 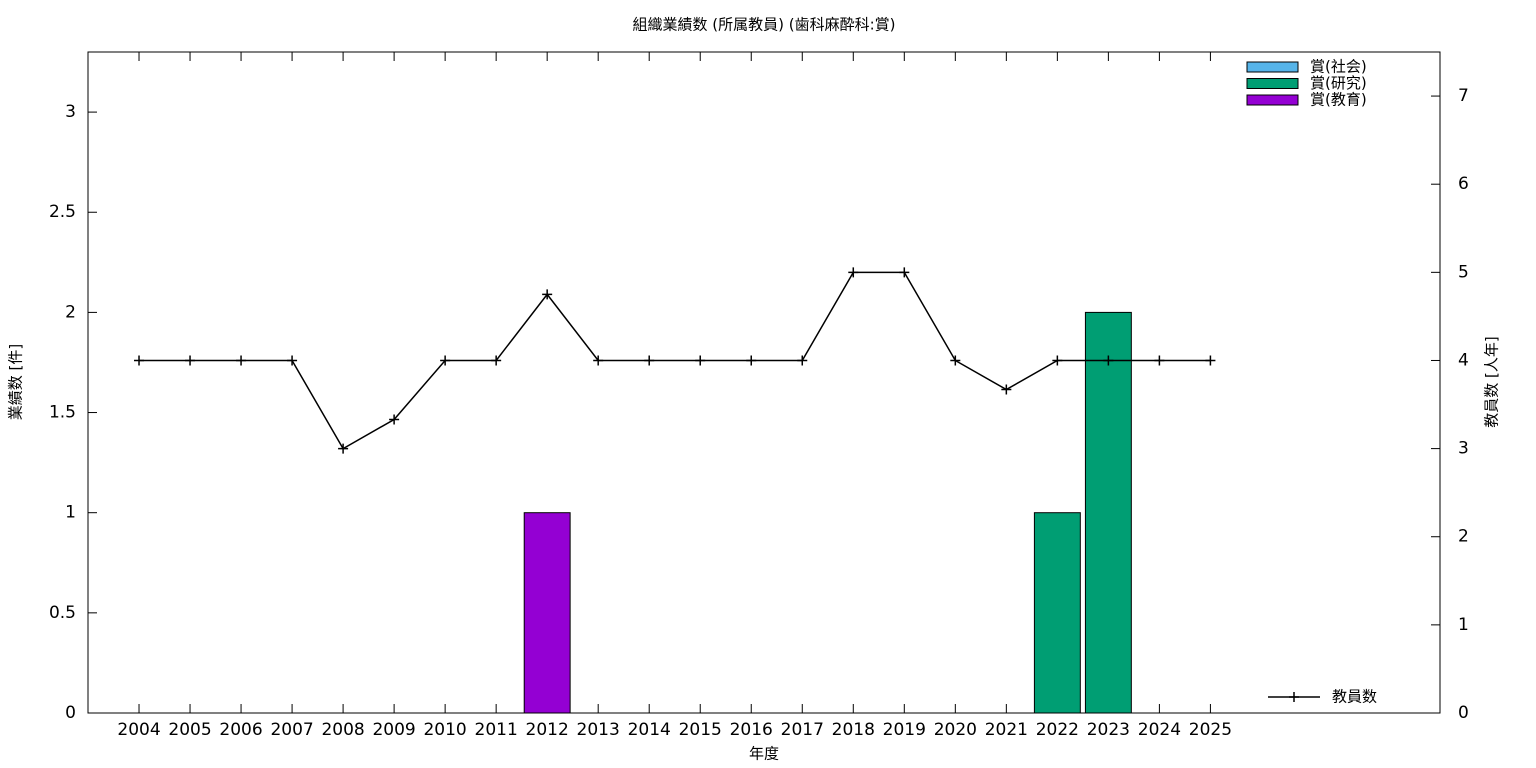 What do you see at coordinates (1006, 730) in the screenshot?
I see `x-tick-label: 2021` at bounding box center [1006, 730].